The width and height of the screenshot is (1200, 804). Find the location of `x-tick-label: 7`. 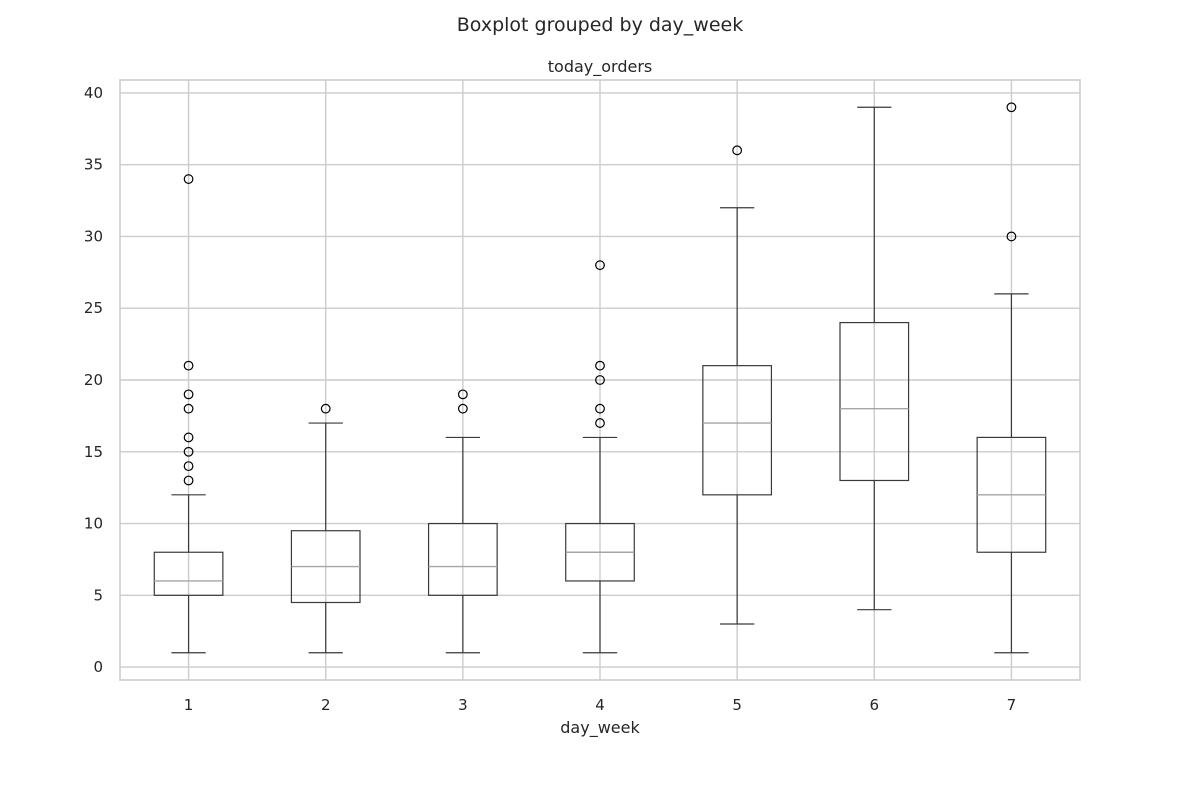

x-tick-label: 7 is located at coordinates (1012, 705).